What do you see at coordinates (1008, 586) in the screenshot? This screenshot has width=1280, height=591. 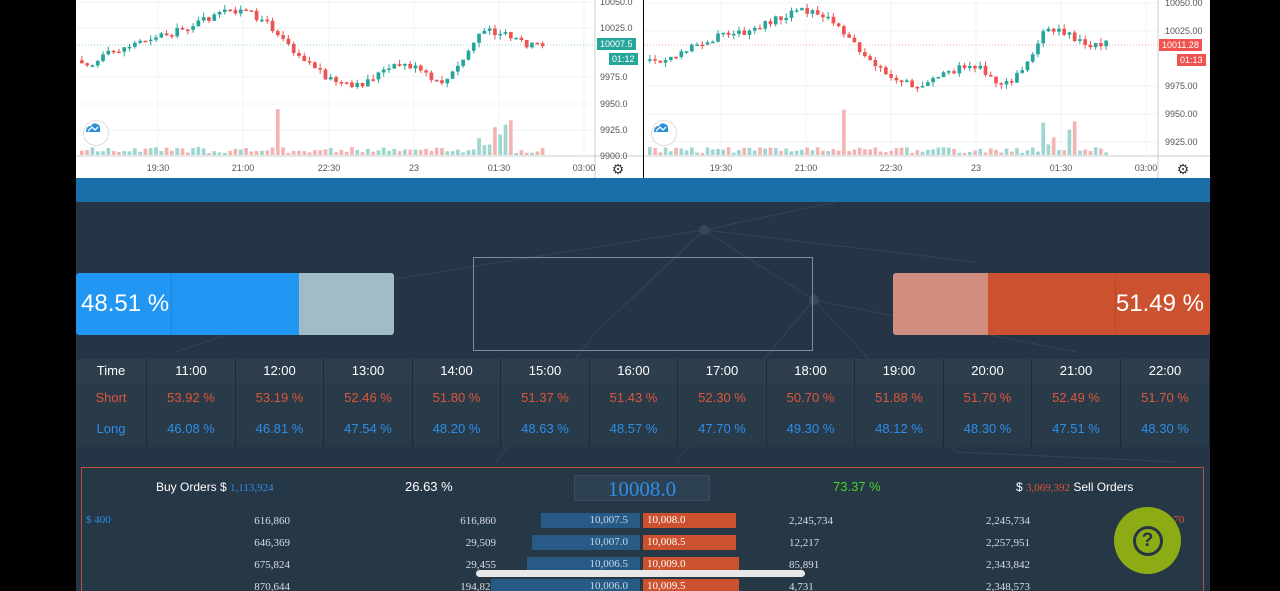 I see `ask-cumulative: 2,348,573` at bounding box center [1008, 586].